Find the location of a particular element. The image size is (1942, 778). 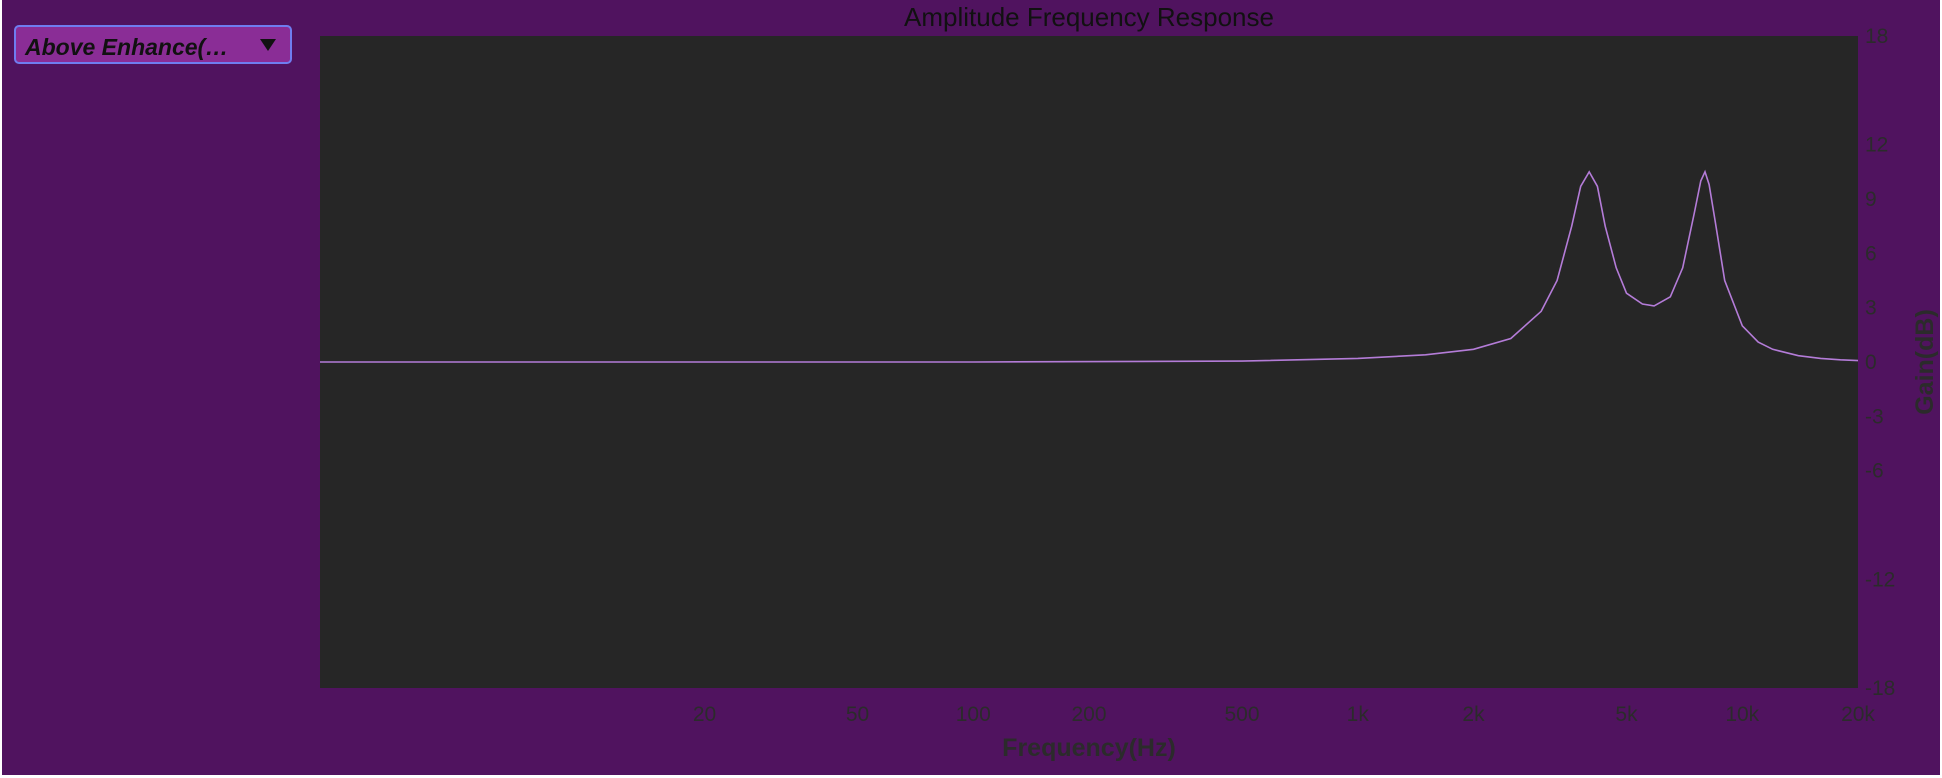

x-axis-title: Frequency(Hz) is located at coordinates (1089, 748).